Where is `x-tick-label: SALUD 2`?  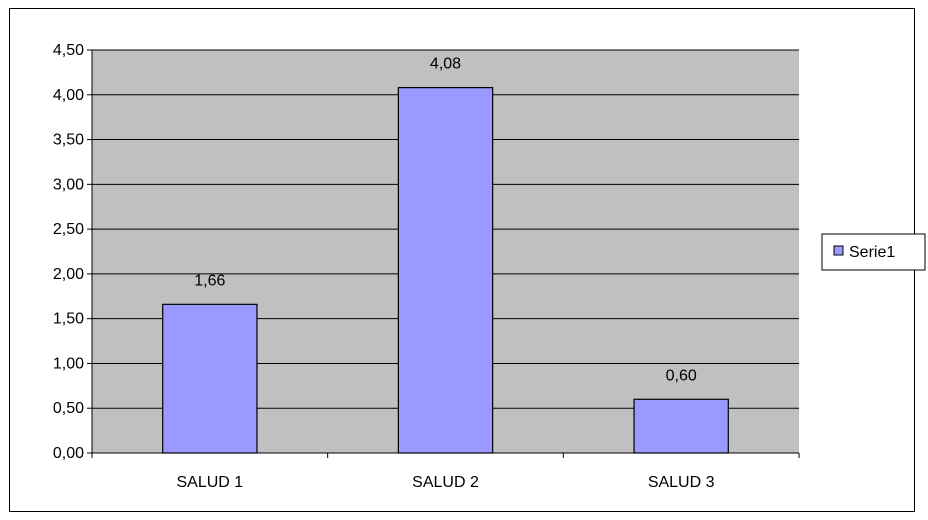
x-tick-label: SALUD 2 is located at coordinates (445, 482).